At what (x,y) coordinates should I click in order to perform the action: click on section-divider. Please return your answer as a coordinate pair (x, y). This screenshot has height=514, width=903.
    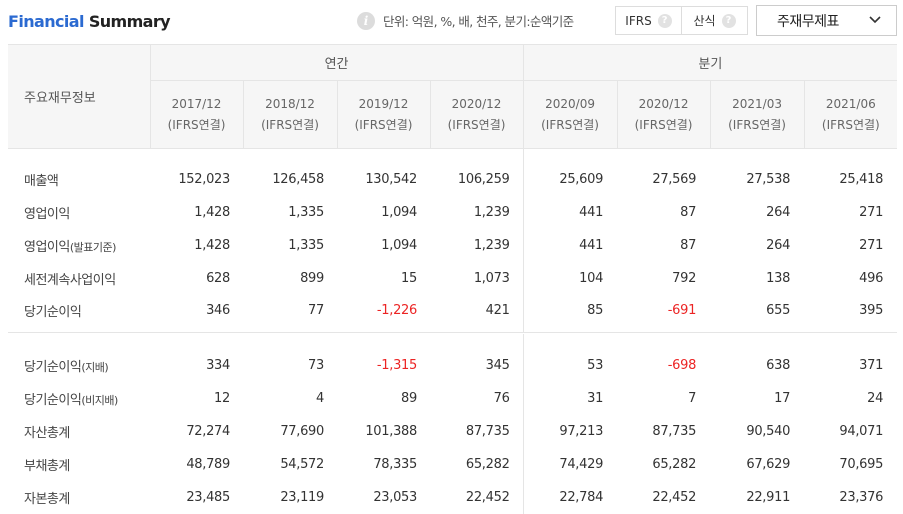
    Looking at the image, I should click on (453, 333).